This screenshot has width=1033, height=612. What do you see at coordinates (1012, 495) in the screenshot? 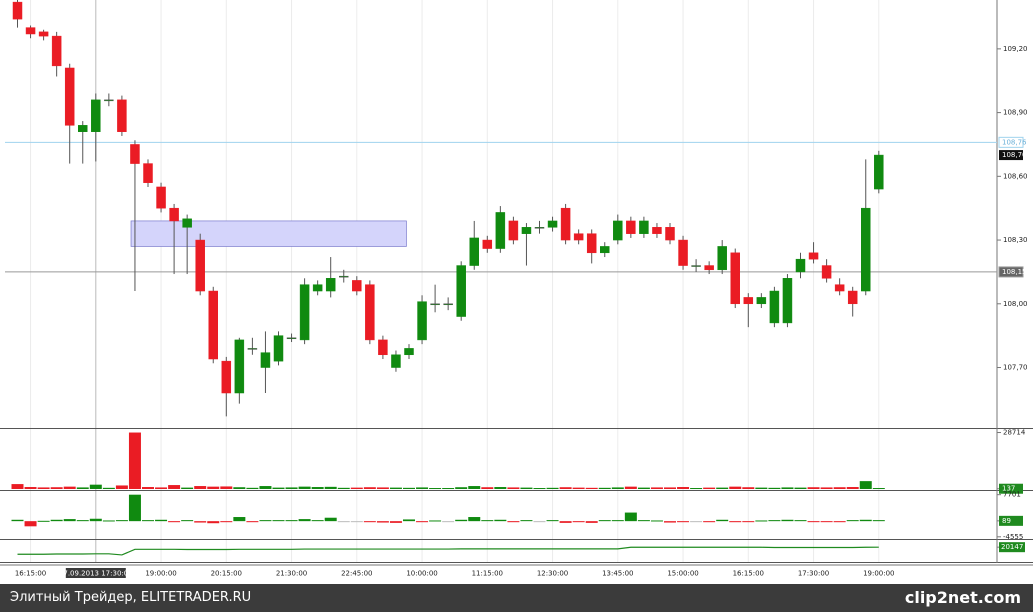
I see `y-tick-label: 7701` at bounding box center [1012, 495].